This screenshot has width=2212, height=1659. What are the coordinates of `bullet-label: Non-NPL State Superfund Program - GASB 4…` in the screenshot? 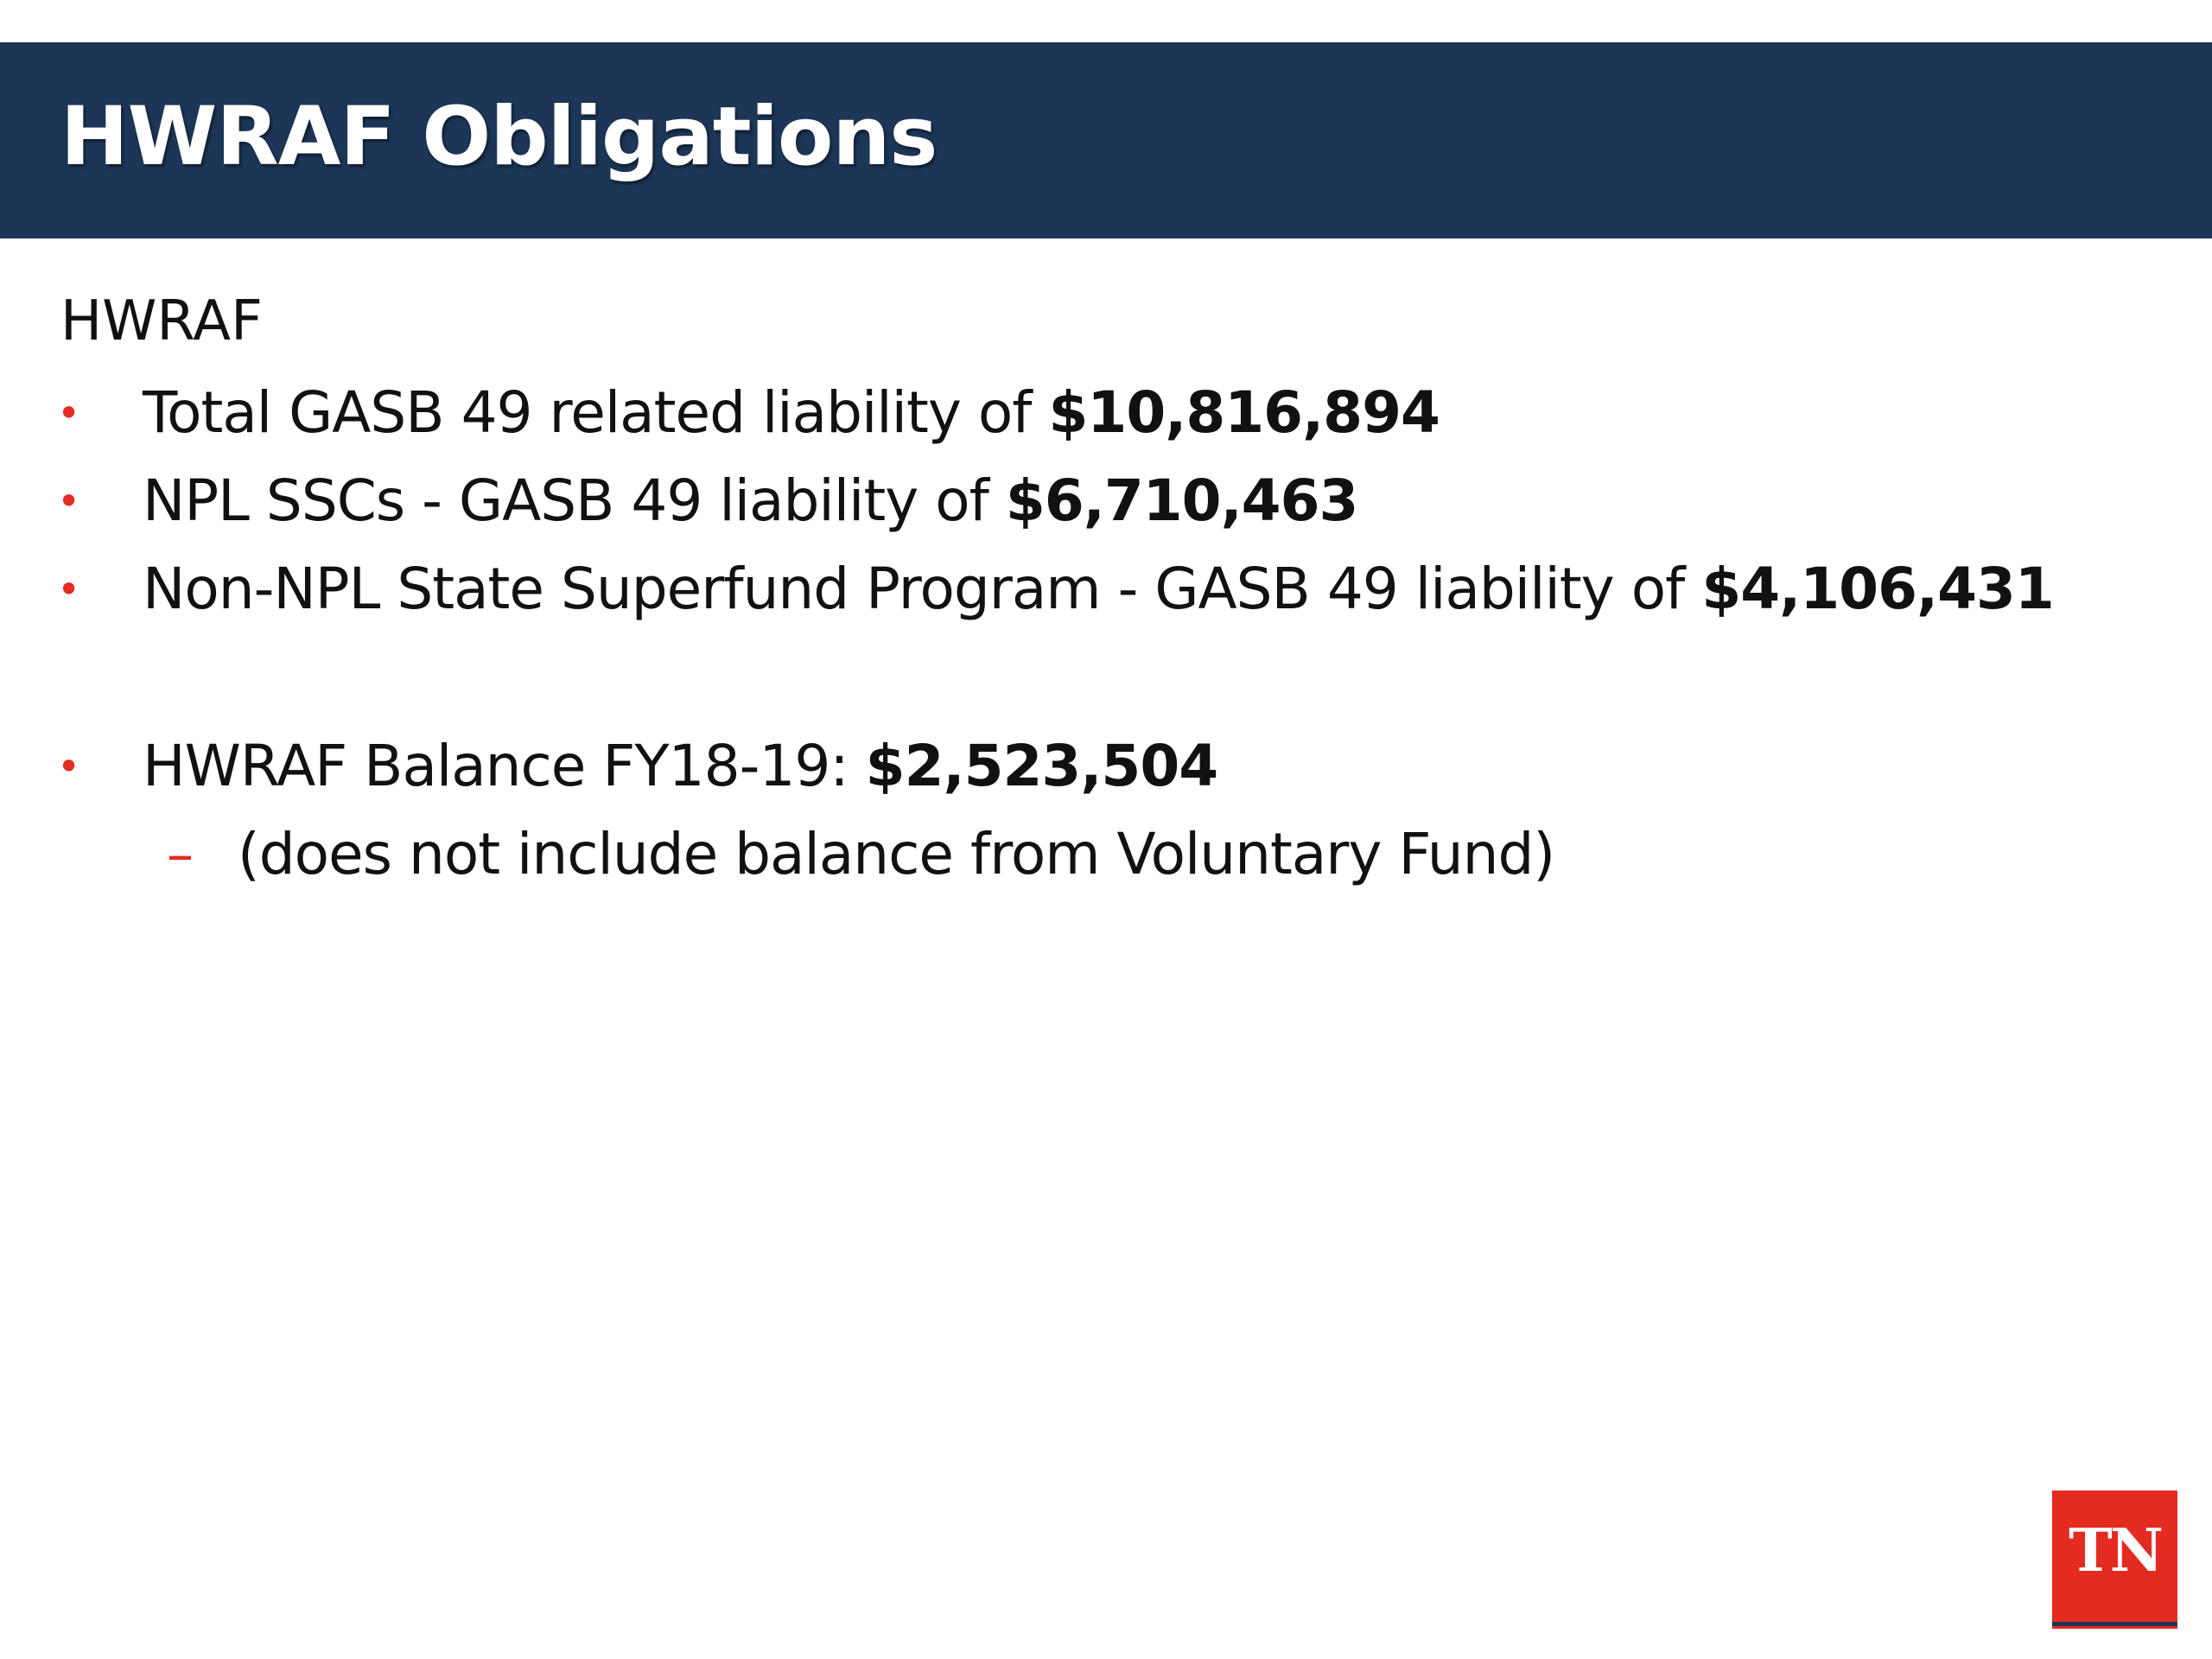 It's located at (922, 589).